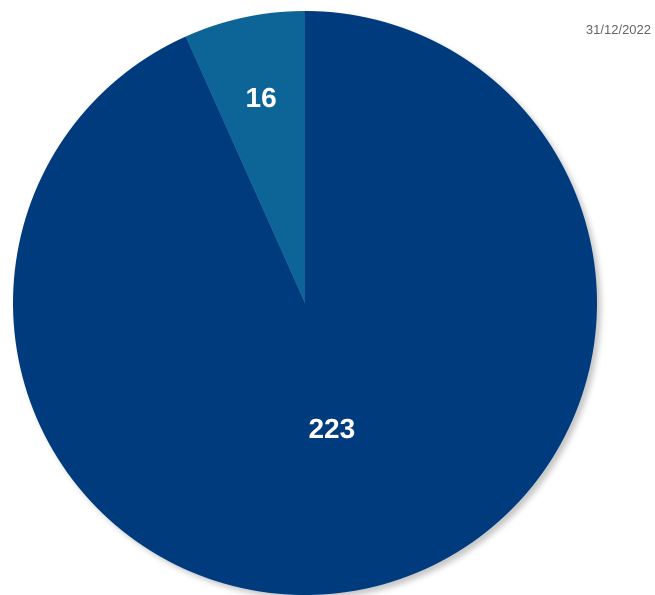 Image resolution: width=655 pixels, height=595 pixels. Describe the element at coordinates (618, 29) in the screenshot. I see `date-label: 31/12/2022` at that location.